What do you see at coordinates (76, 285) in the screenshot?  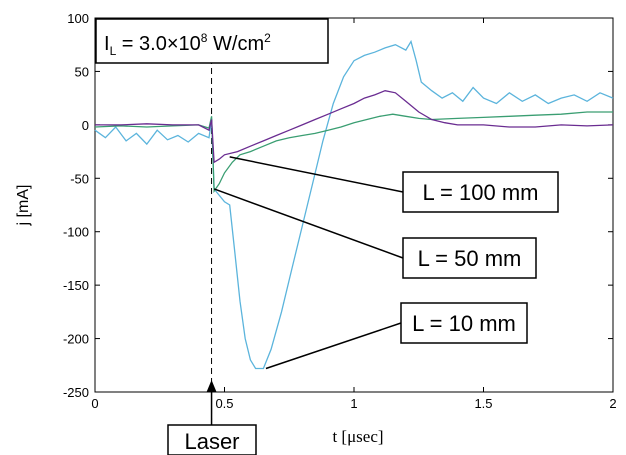 I see `y-tick-label: -150` at bounding box center [76, 285].